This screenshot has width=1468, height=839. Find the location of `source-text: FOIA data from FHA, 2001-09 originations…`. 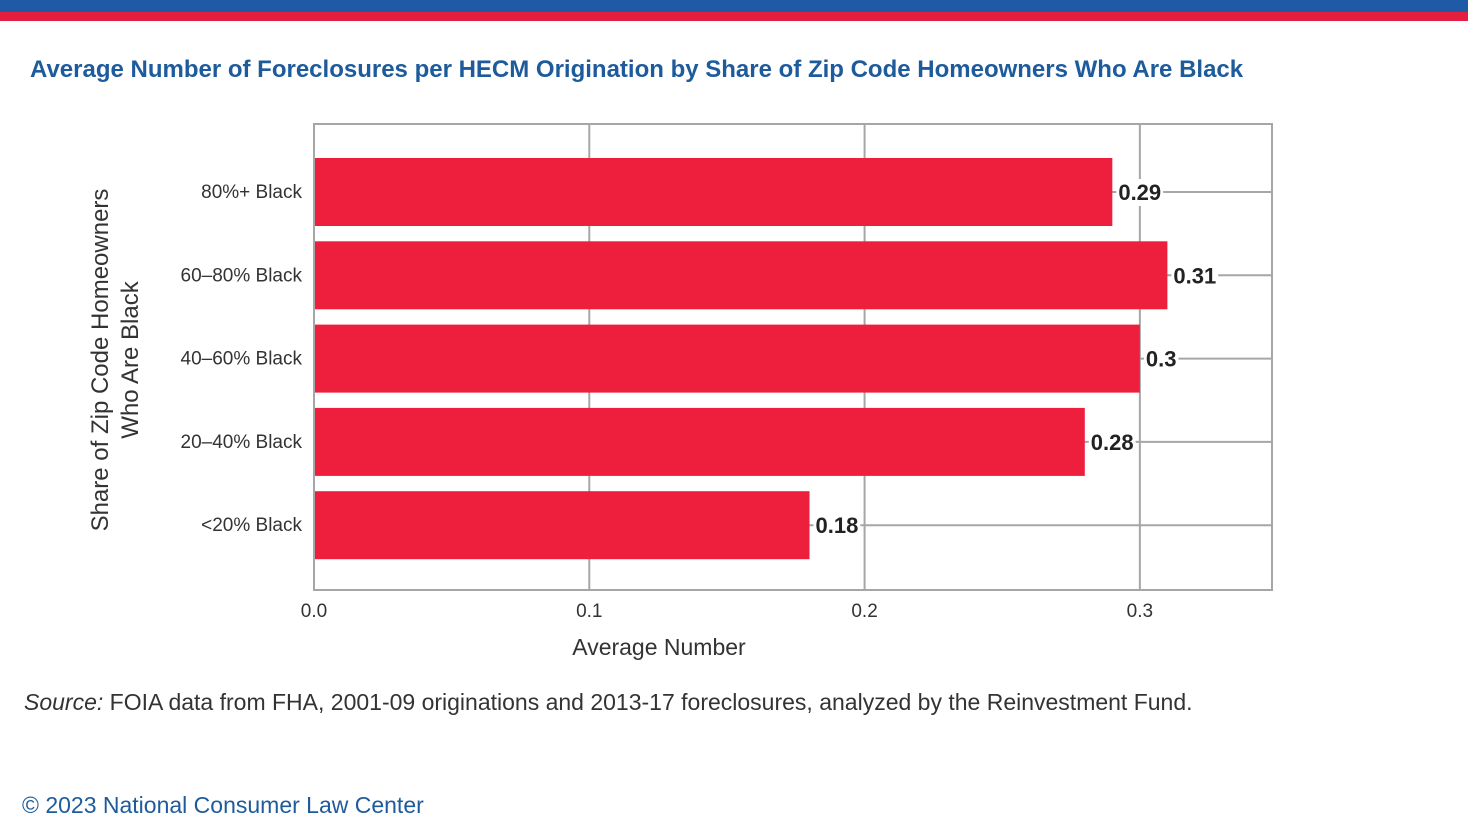

source-text: FOIA data from FHA, 2001-09 originations… is located at coordinates (648, 702).